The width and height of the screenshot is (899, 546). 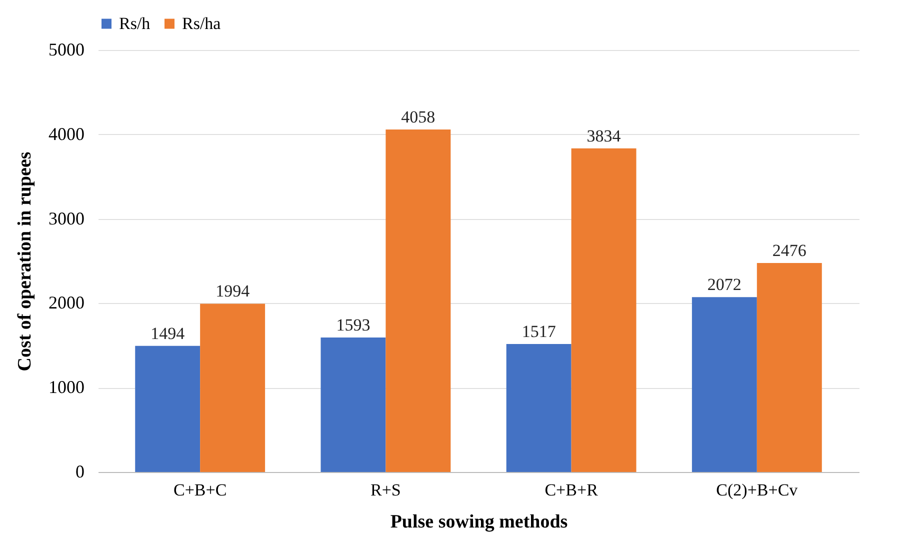 What do you see at coordinates (724, 284) in the screenshot?
I see `data-label: 2072` at bounding box center [724, 284].